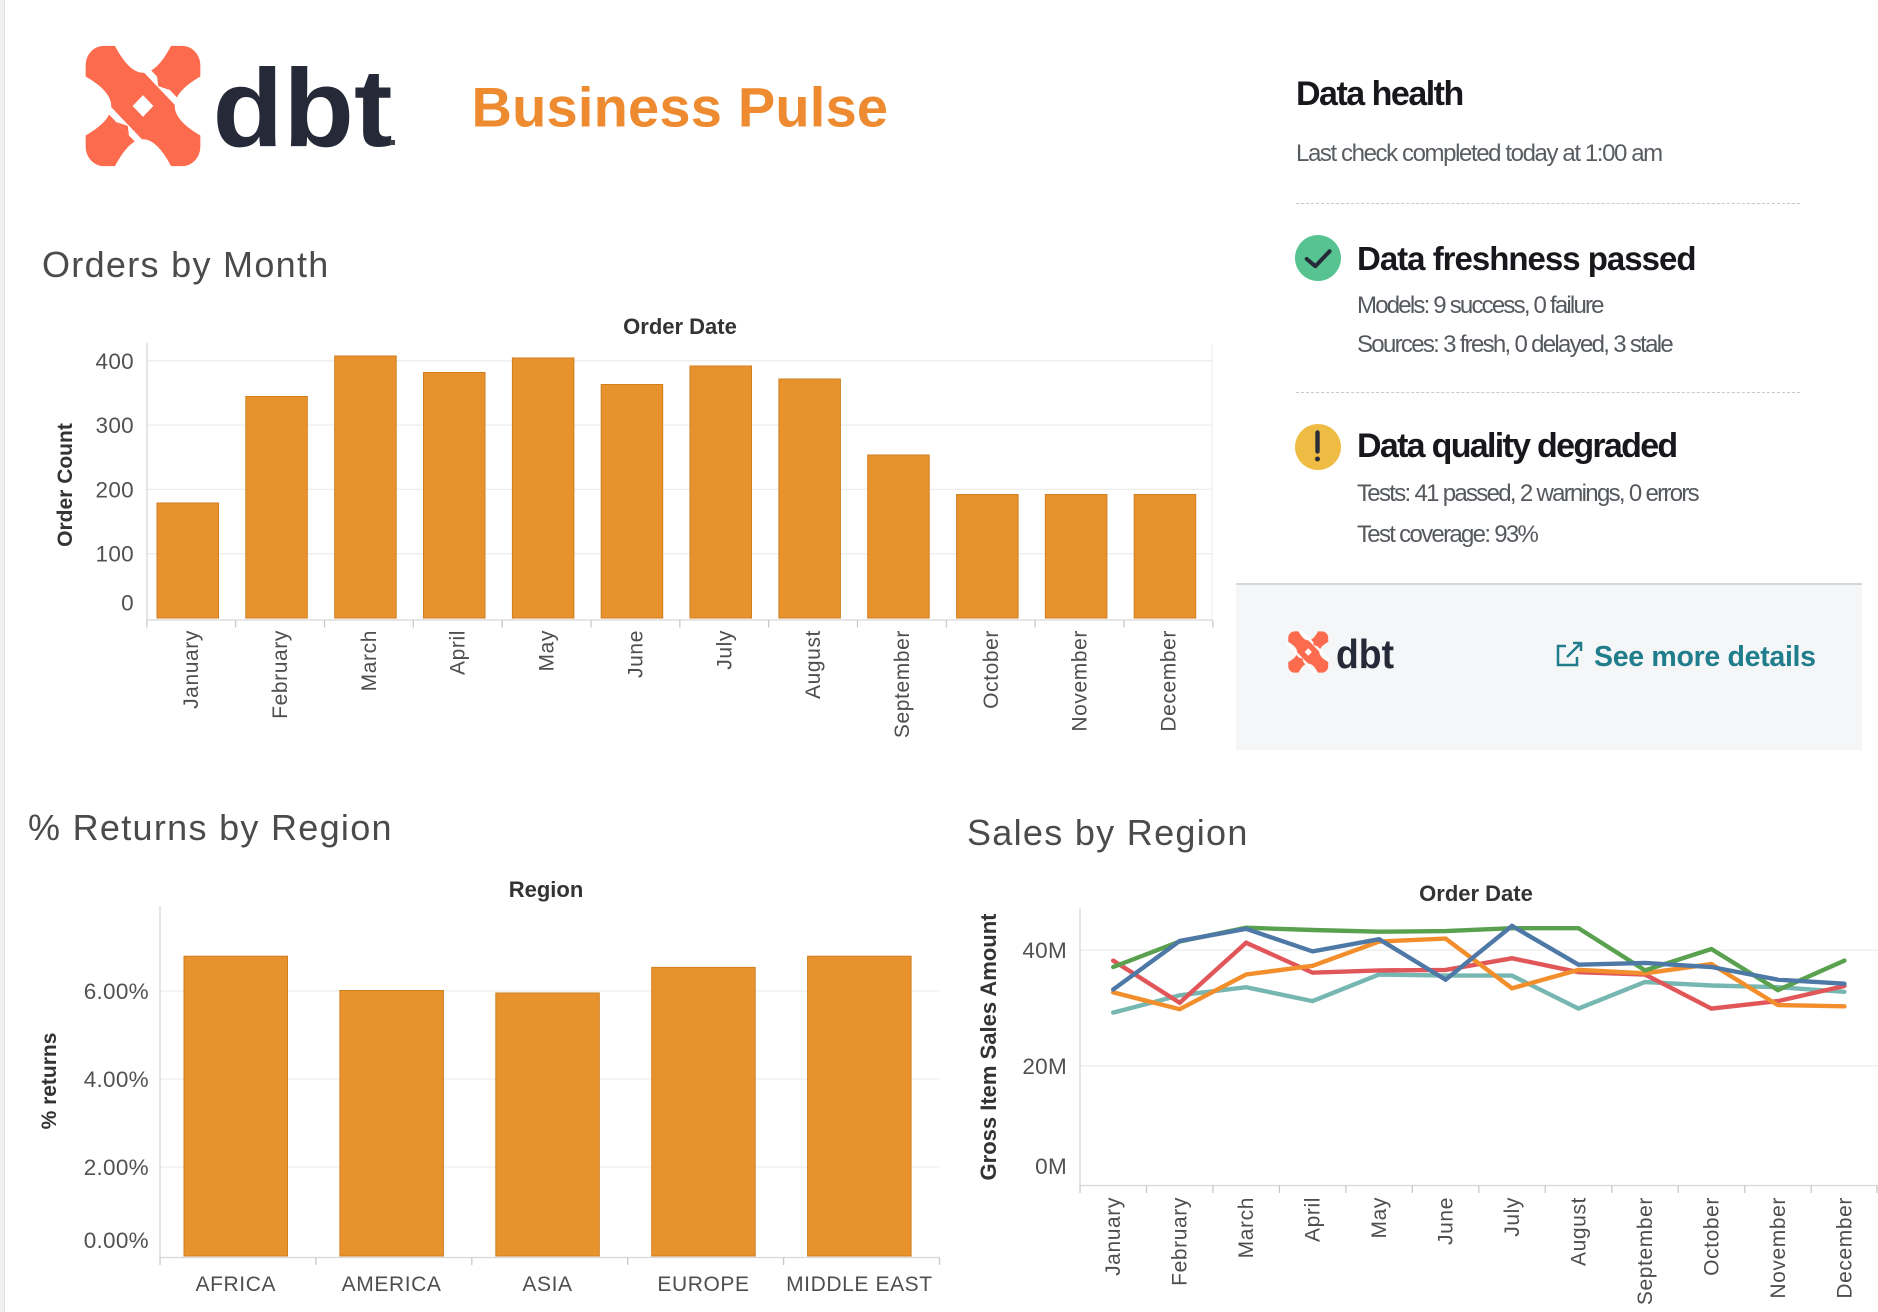 The image size is (1878, 1312). Describe the element at coordinates (210, 827) in the screenshot. I see `svg-text: % Returns by Region` at that location.